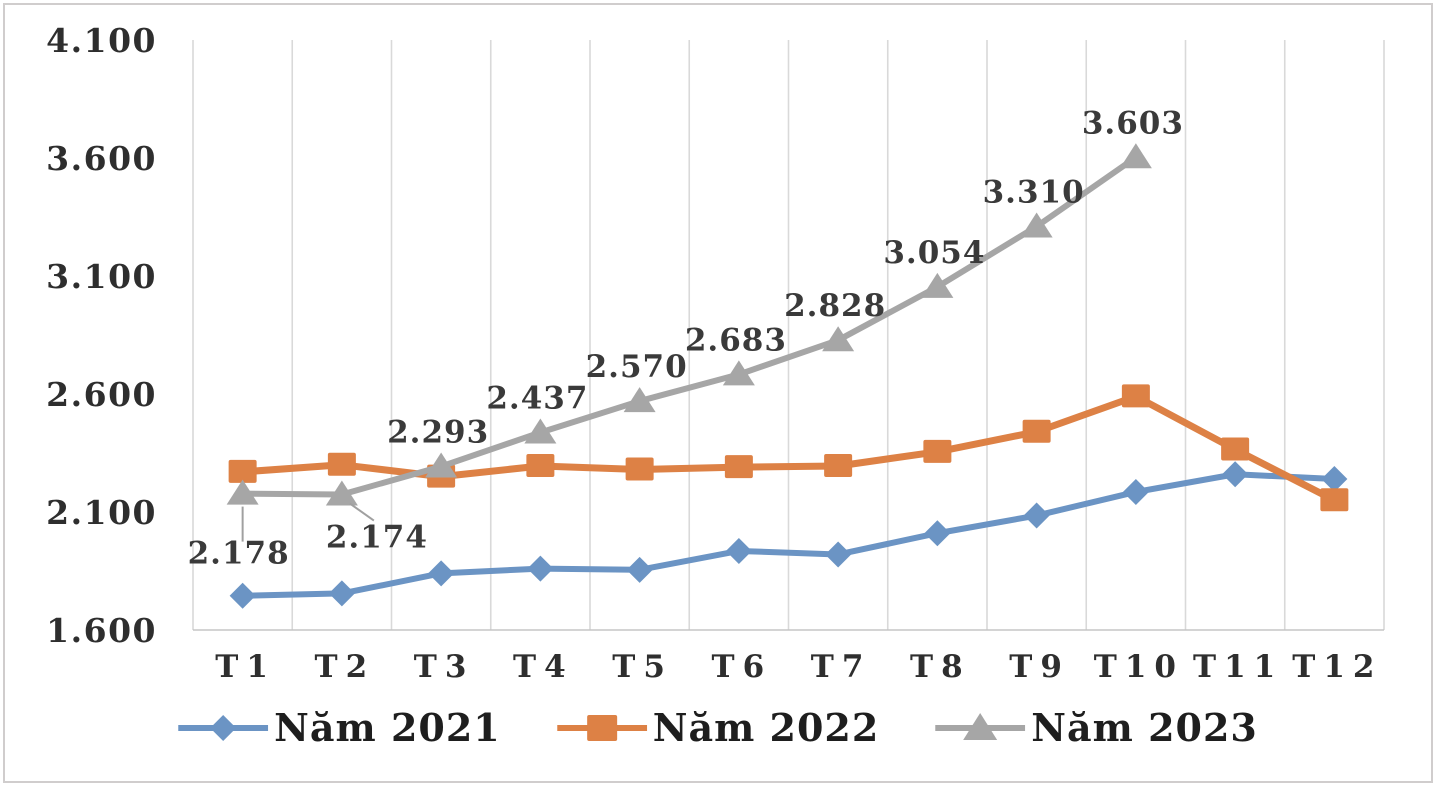 The height and width of the screenshot is (786, 1436). What do you see at coordinates (101, 158) in the screenshot?
I see `y-tick-label: 3.600` at bounding box center [101, 158].